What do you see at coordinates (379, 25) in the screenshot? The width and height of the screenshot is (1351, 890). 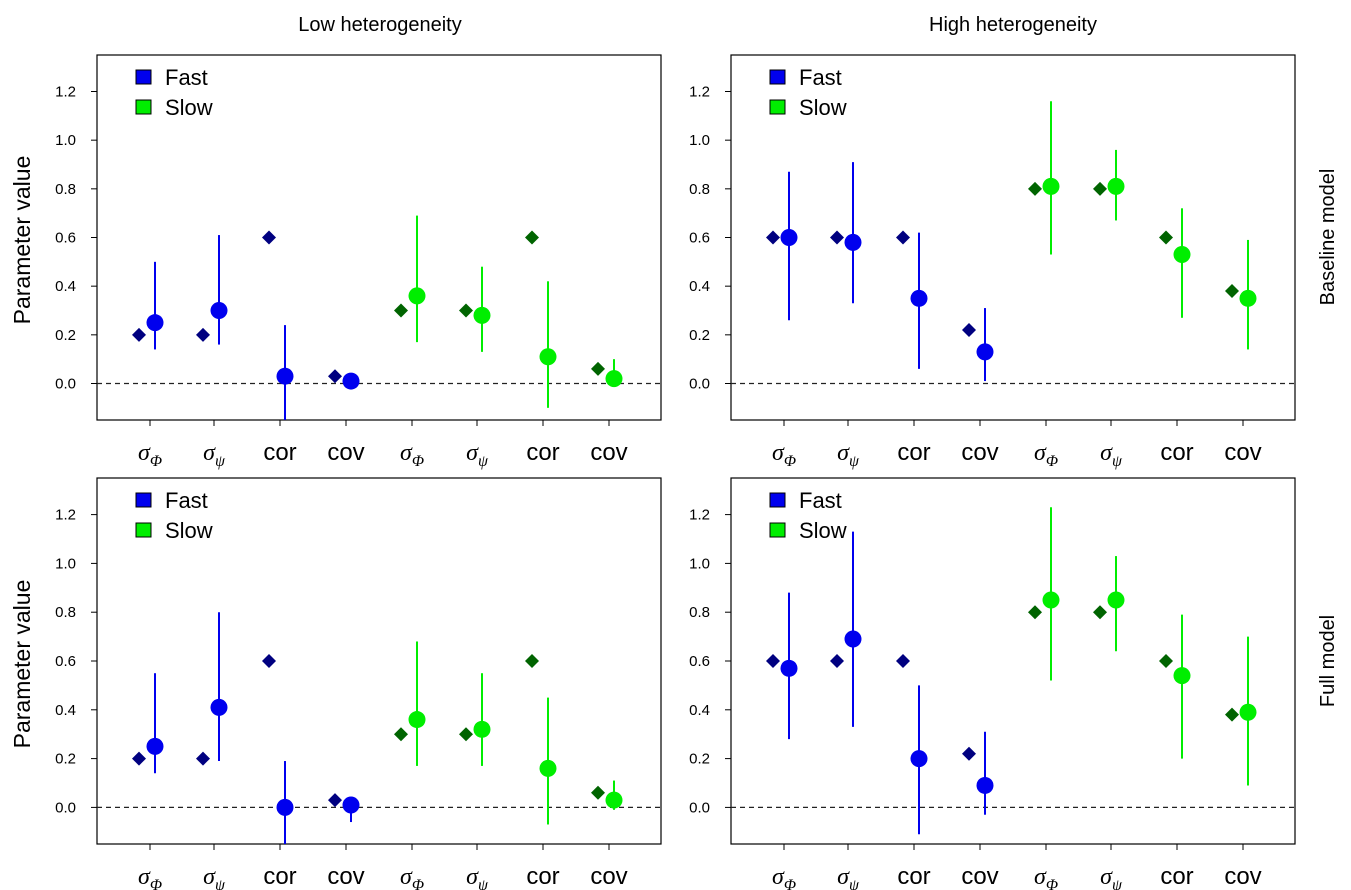 I see `column-title-low: Low heterogeneity` at bounding box center [379, 25].